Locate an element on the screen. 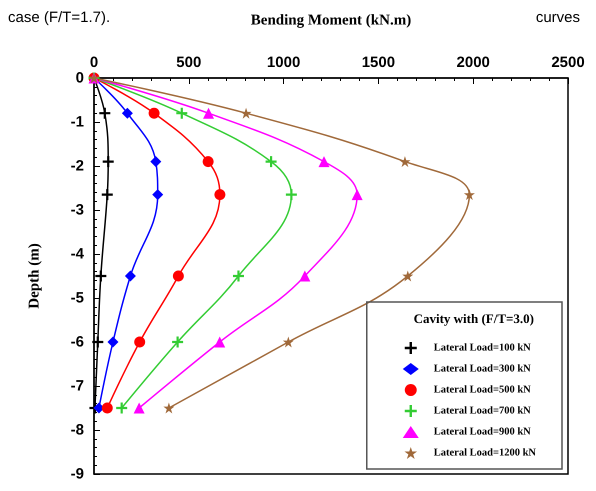  legend-title: Cavity with (F/T=3.0) is located at coordinates (474, 318).